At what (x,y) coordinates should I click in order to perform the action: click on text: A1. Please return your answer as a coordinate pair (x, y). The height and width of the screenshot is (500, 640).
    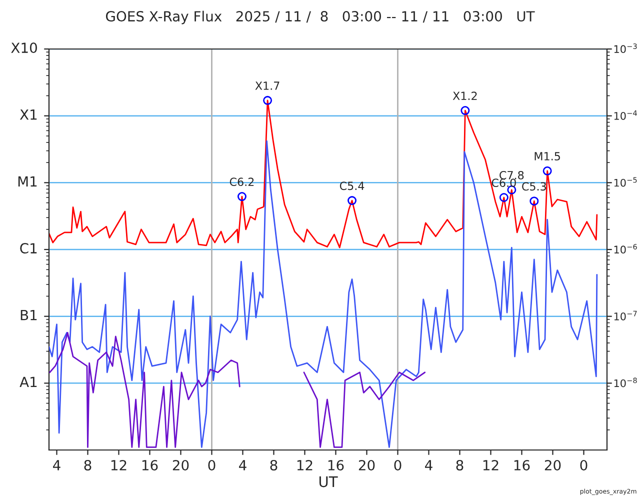
    Looking at the image, I should click on (28, 381).